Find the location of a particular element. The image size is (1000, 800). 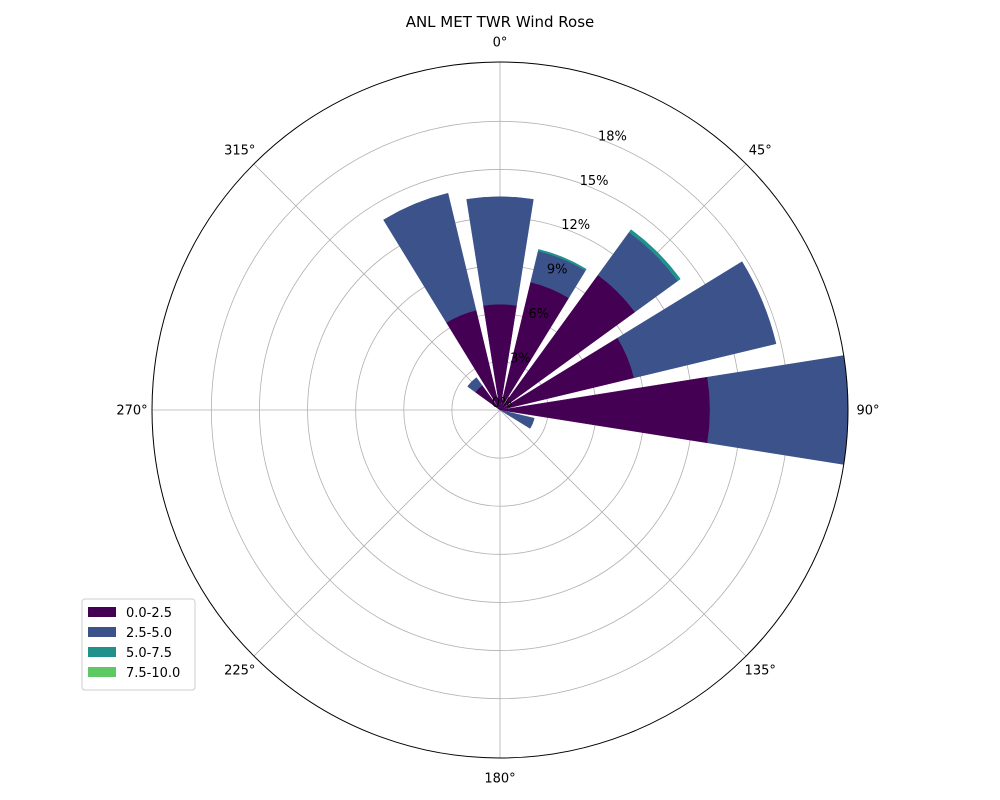

angular-tick-label-4: 180° is located at coordinates (499, 779).